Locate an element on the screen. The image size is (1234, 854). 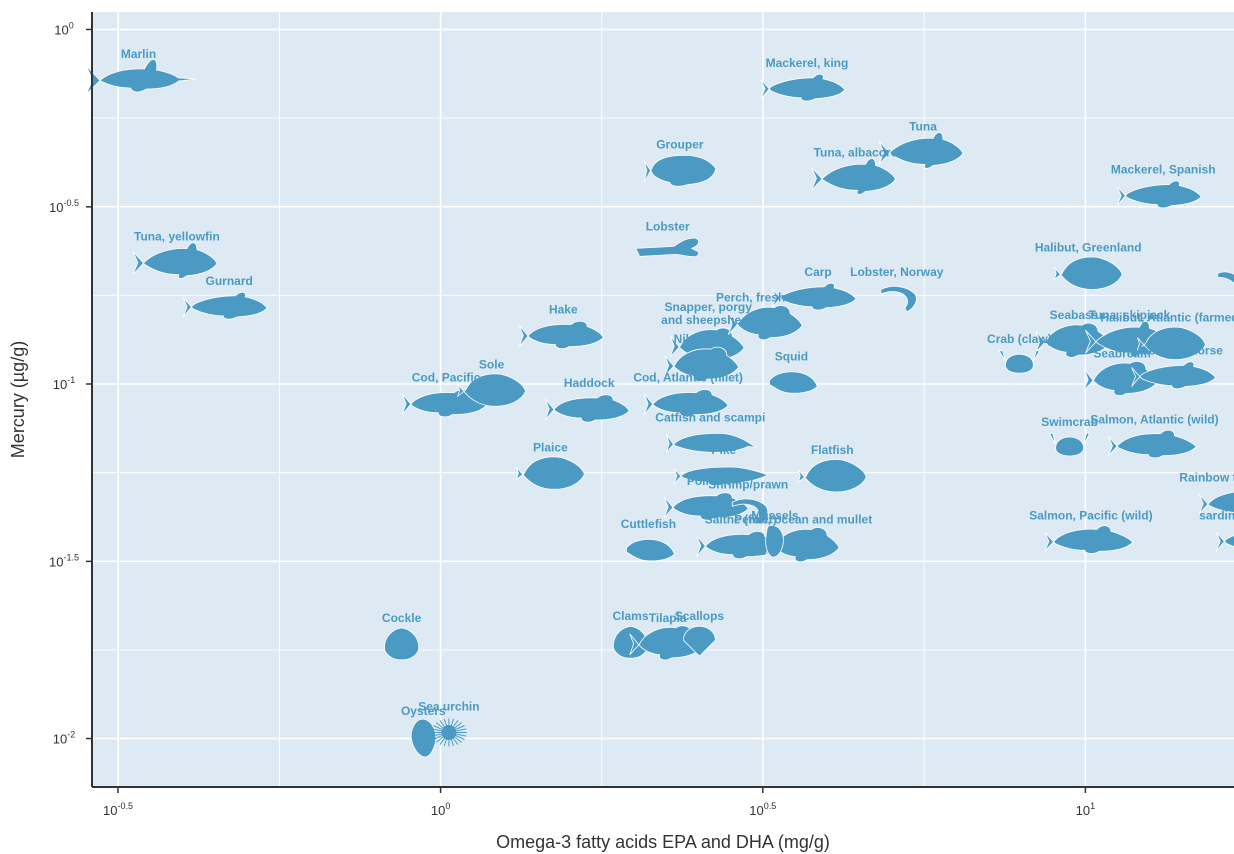
point-label-3: Grouper is located at coordinates (680, 145).